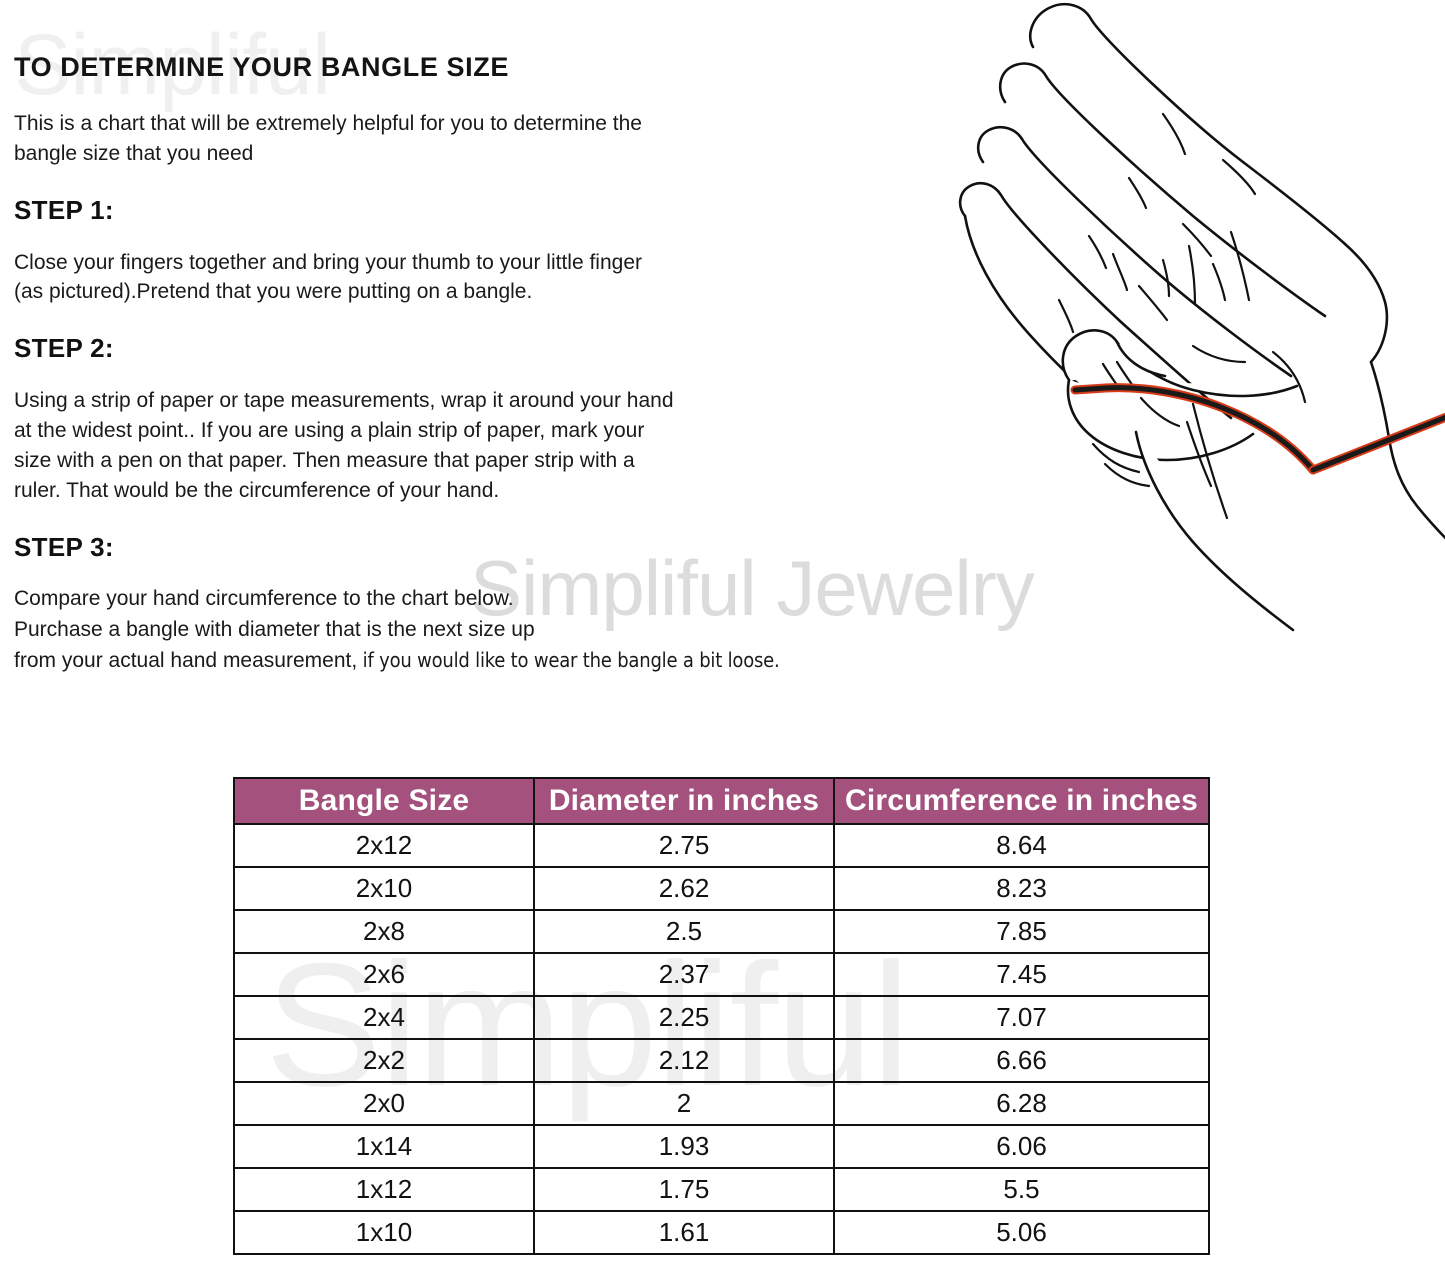  Describe the element at coordinates (384, 888) in the screenshot. I see `cell-bangle-size: 2x10` at that location.